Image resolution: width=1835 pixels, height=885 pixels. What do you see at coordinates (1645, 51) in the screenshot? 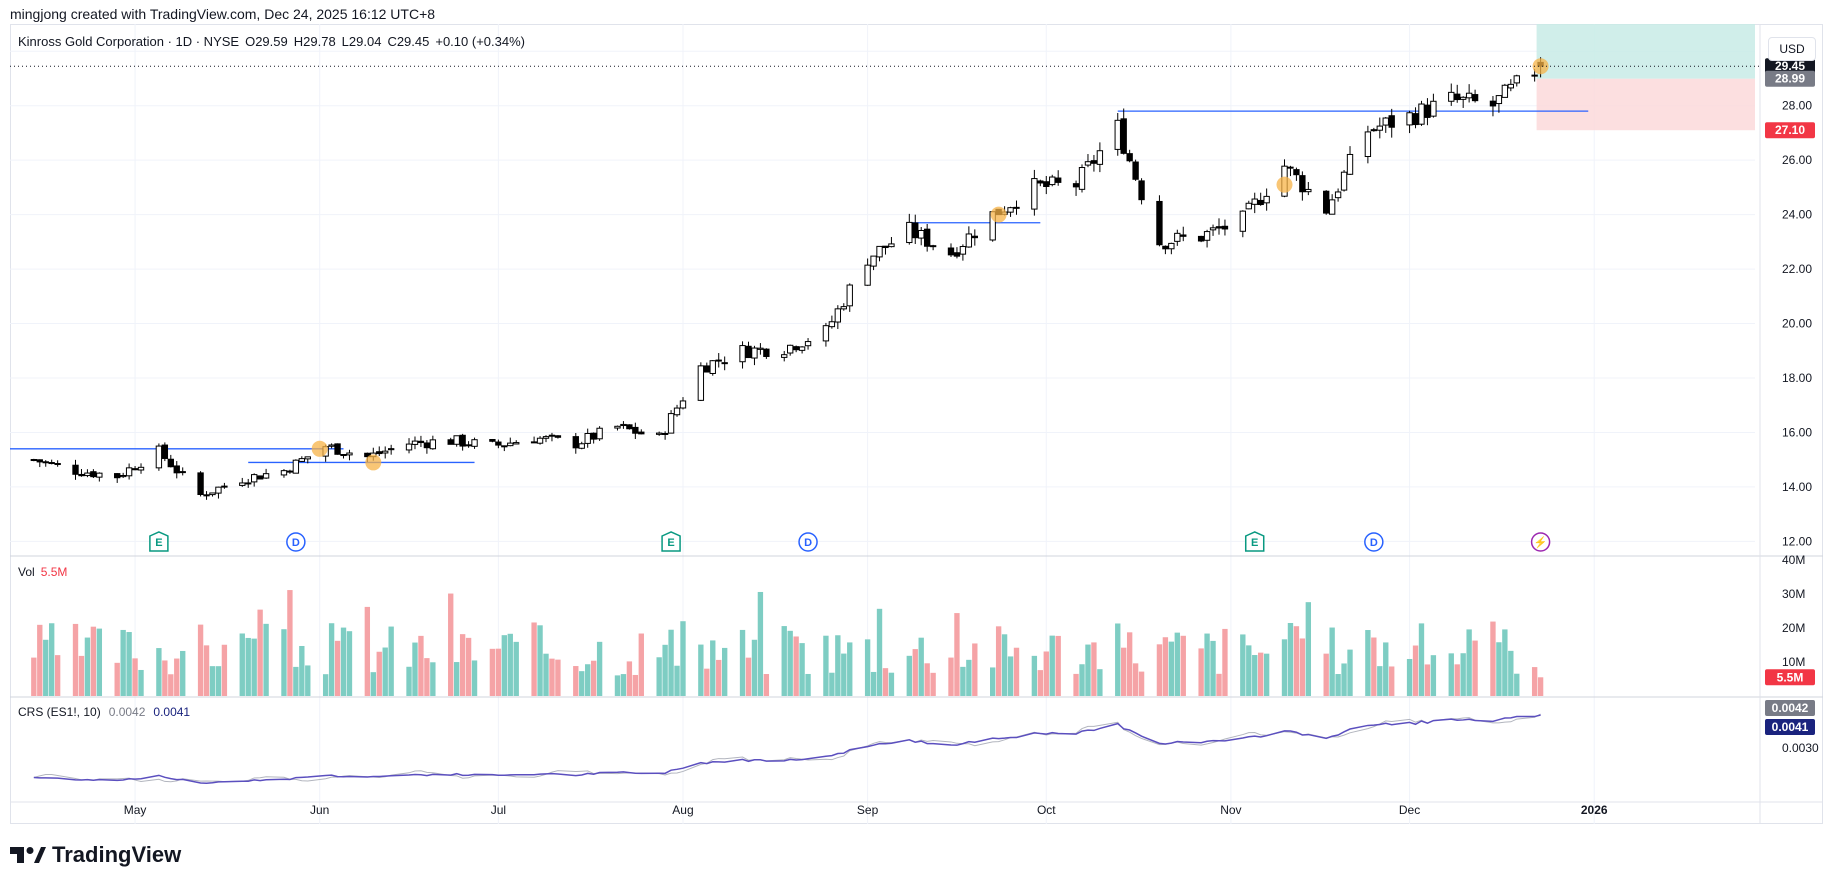
I see `target-zone` at bounding box center [1645, 51].